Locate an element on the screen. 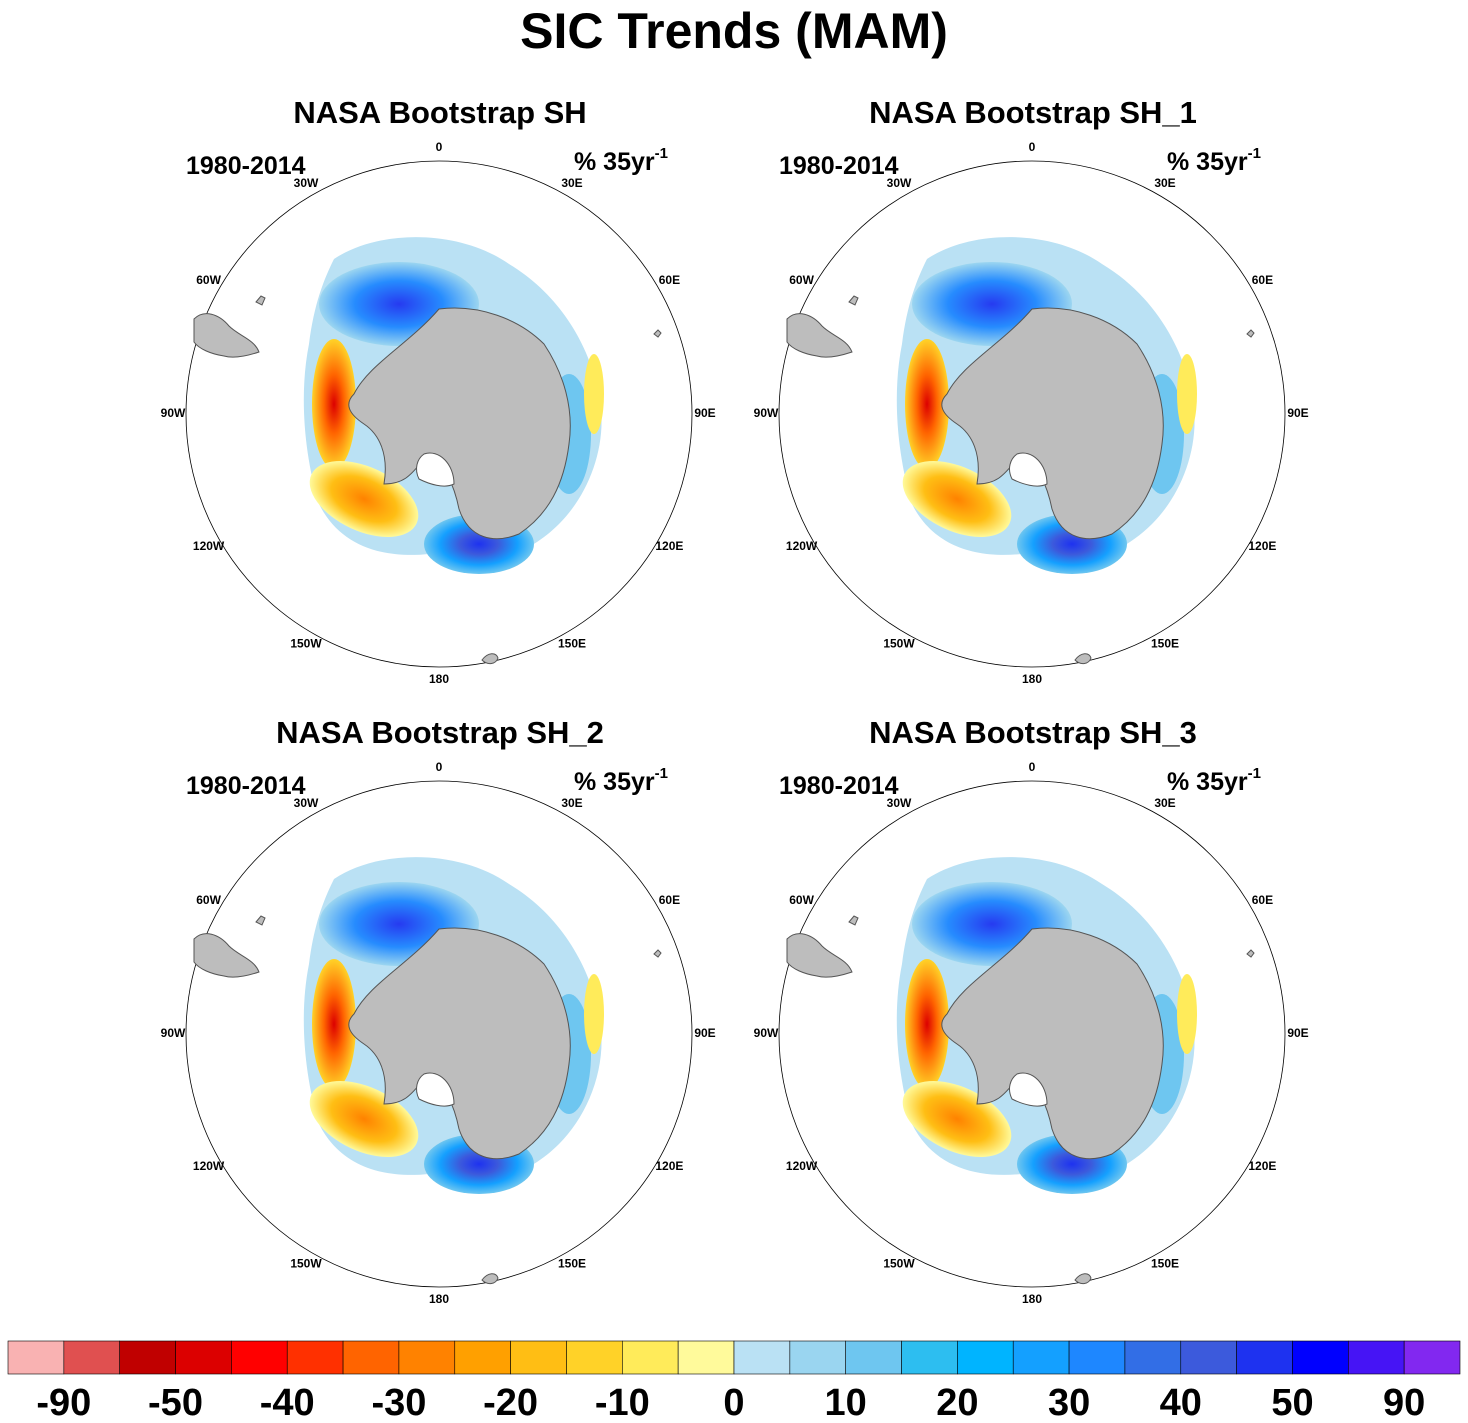 The height and width of the screenshot is (1423, 1468). panel-2: NASA Bootstrap SH_1 1980-2014 % 35yr-1 is located at coordinates (1032, 381).